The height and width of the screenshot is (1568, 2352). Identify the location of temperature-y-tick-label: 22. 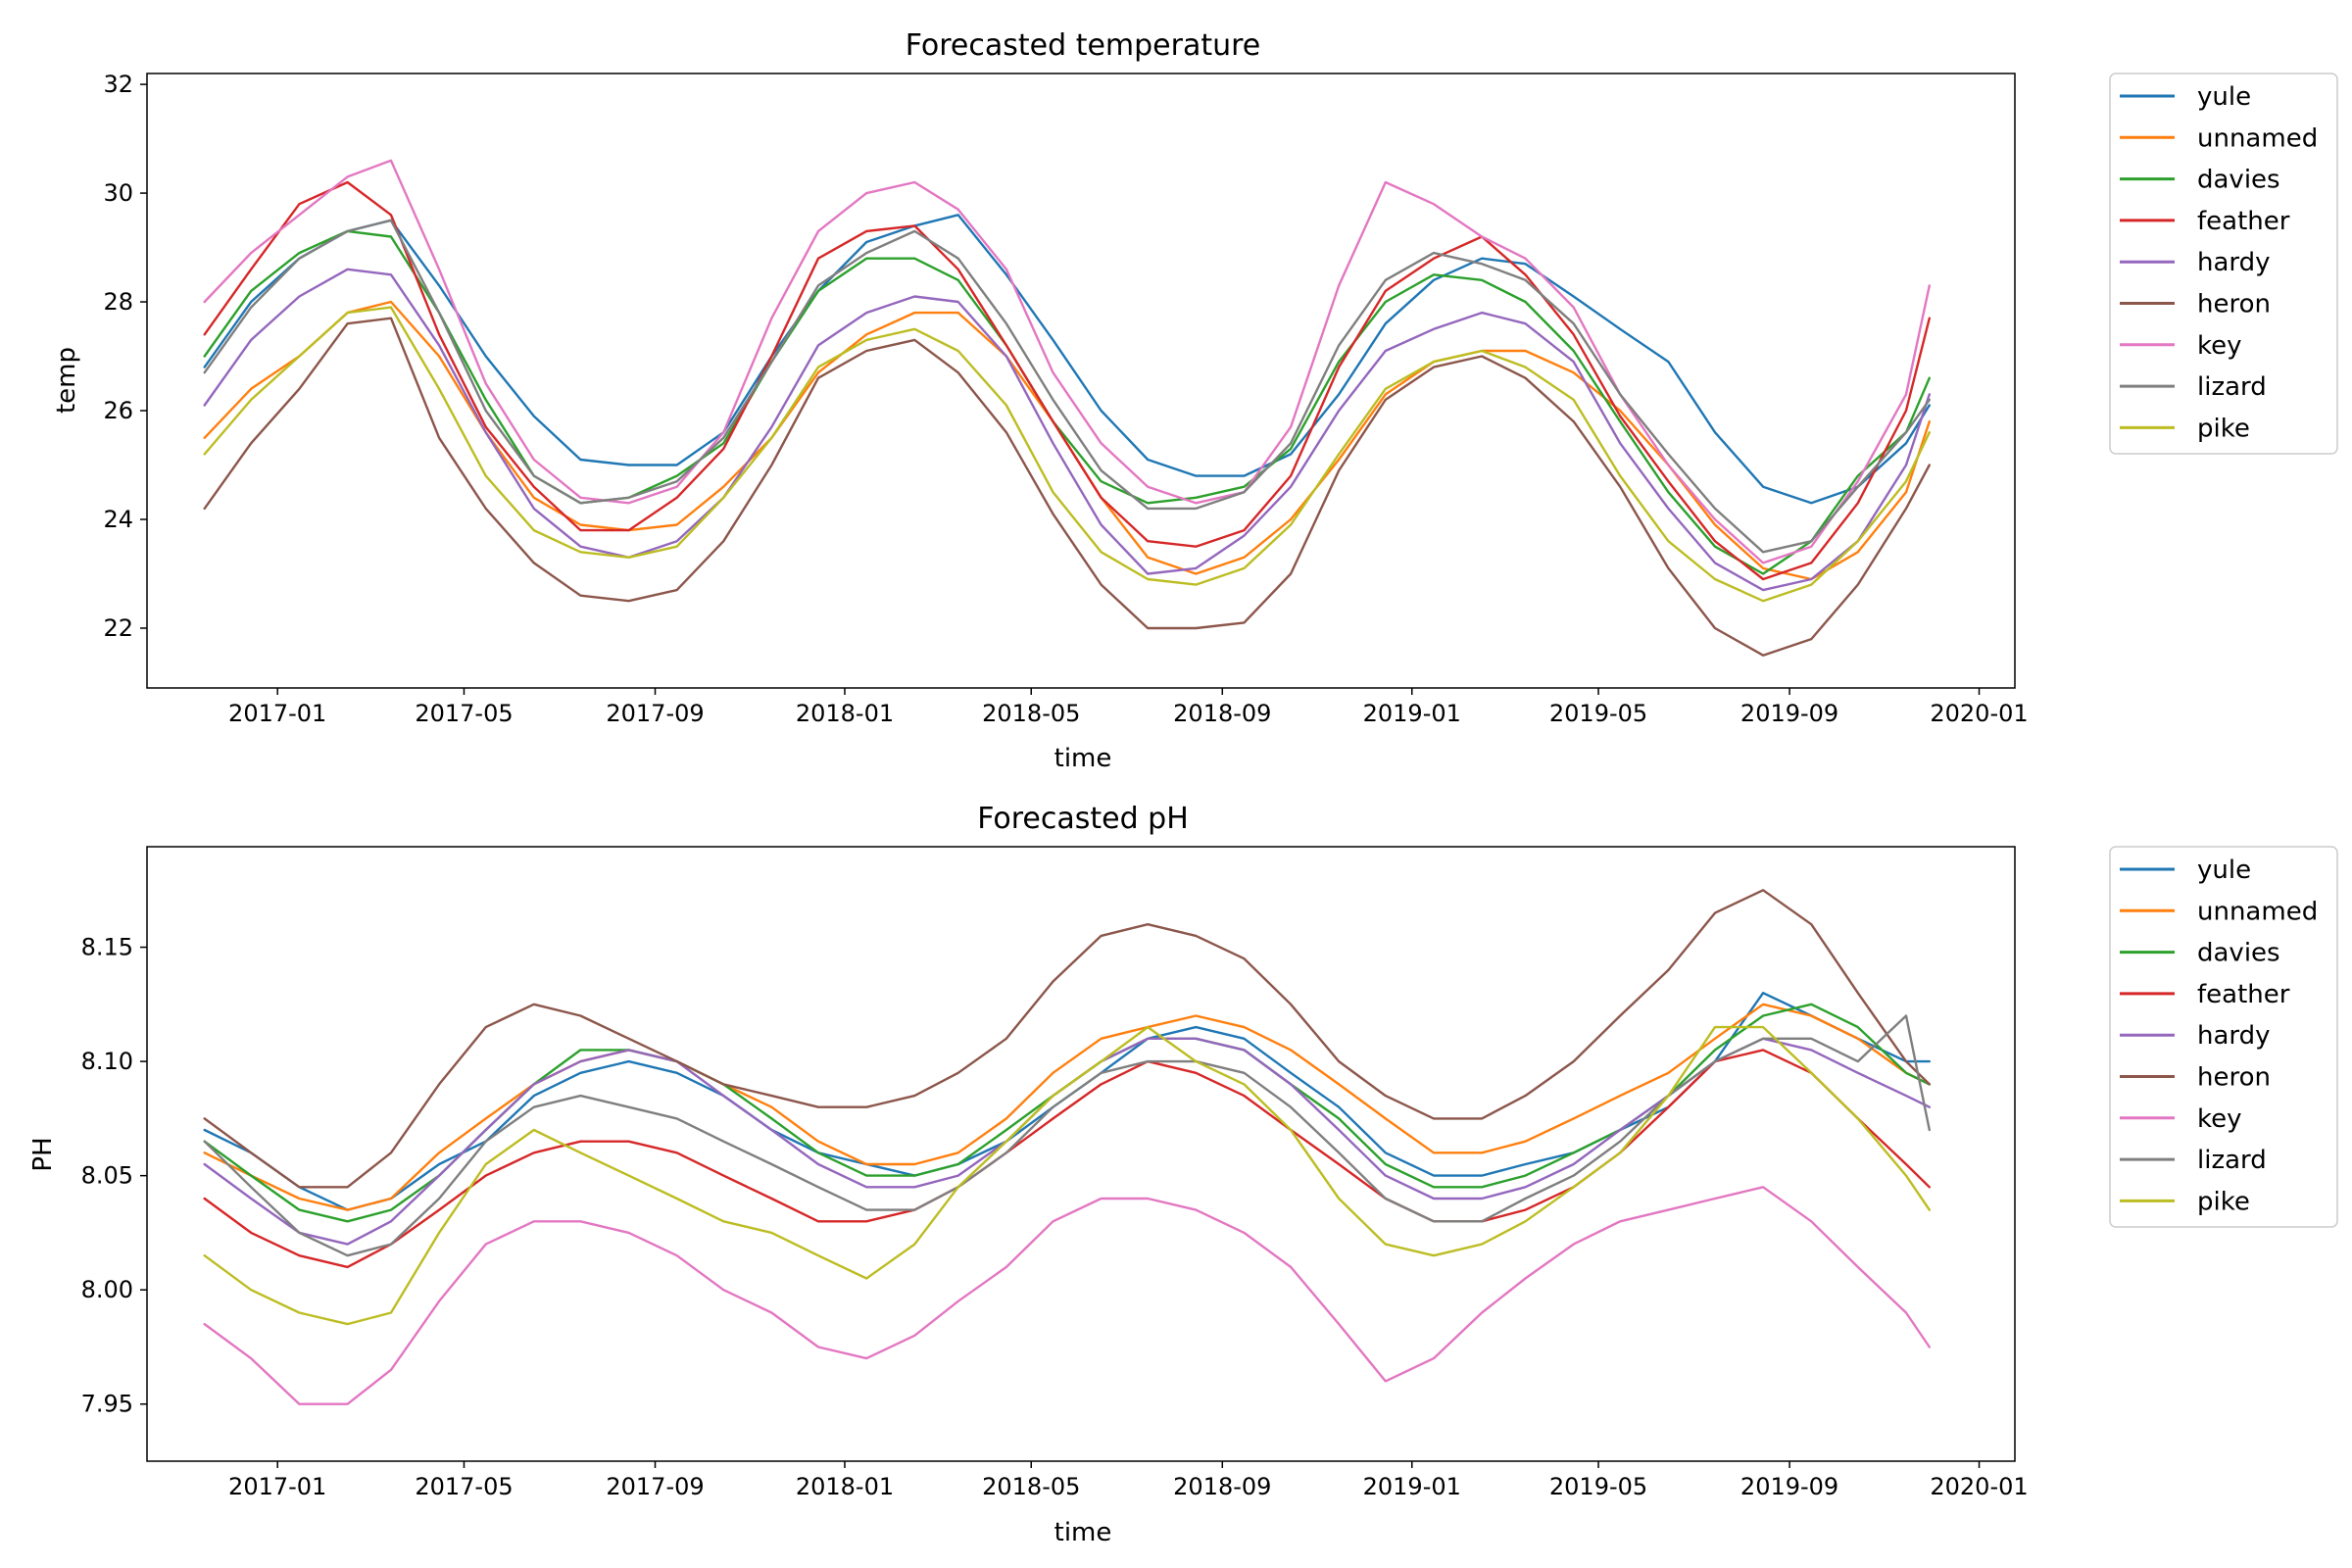
(118, 628).